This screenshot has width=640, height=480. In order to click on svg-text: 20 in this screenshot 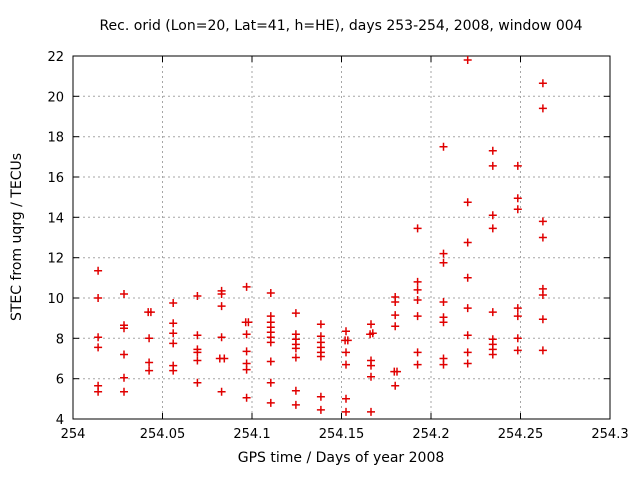, I will do `click(55, 97)`.